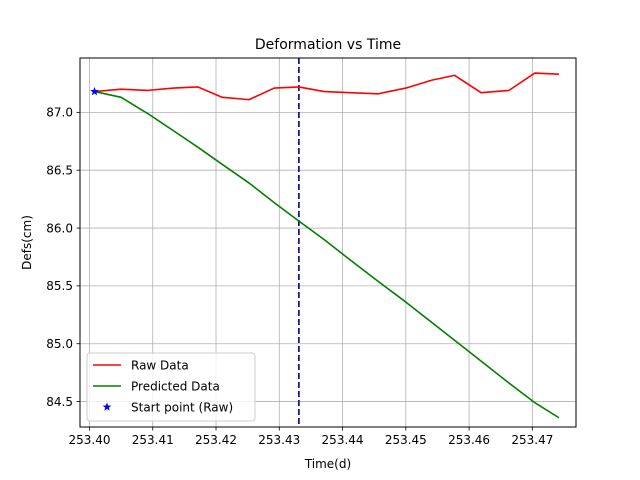 The image size is (640, 480). What do you see at coordinates (59, 228) in the screenshot?
I see `y-tick-label: 86.0` at bounding box center [59, 228].